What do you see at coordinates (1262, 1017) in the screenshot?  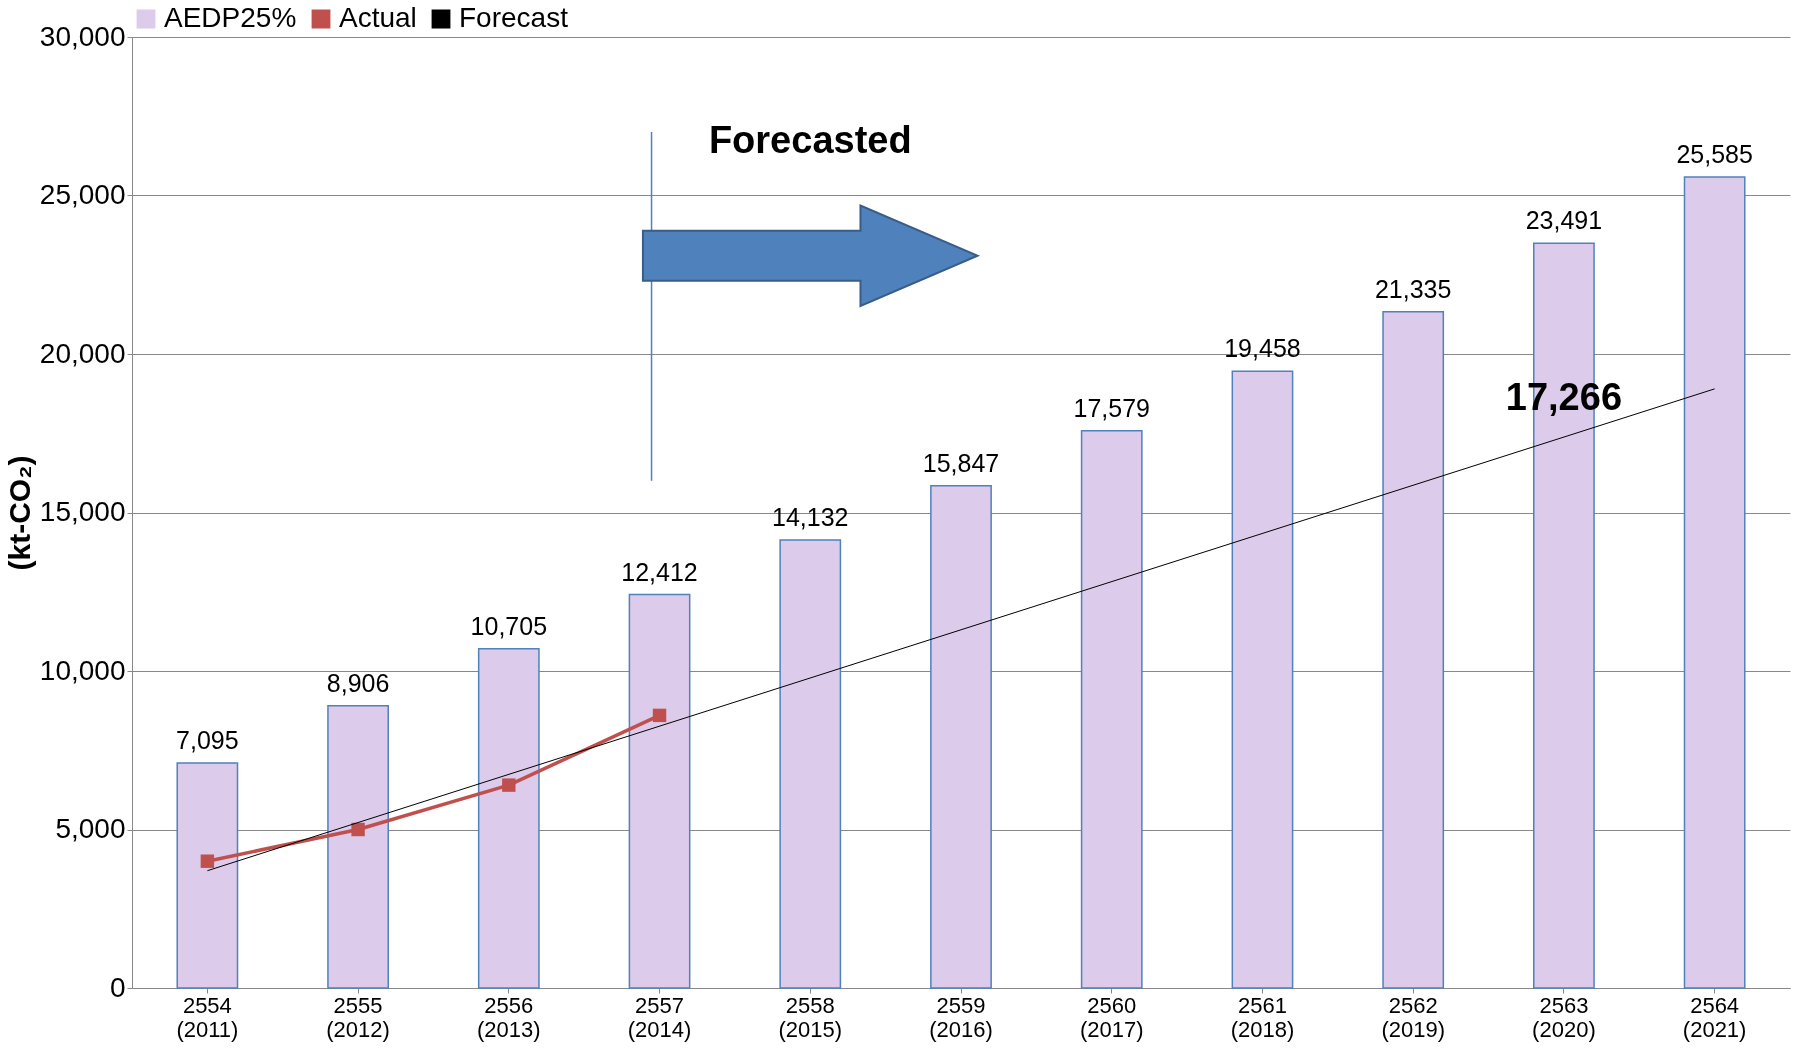 I see `x-tick-label: 2561 (2018)` at bounding box center [1262, 1017].